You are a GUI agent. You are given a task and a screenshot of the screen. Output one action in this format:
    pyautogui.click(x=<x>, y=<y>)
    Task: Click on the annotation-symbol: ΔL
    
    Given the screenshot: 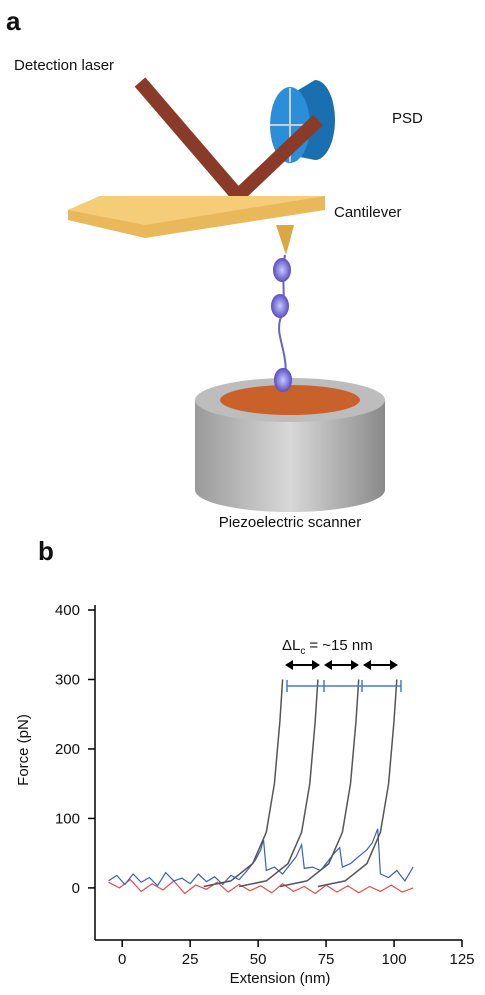 What is the action you would take?
    pyautogui.click(x=291, y=645)
    